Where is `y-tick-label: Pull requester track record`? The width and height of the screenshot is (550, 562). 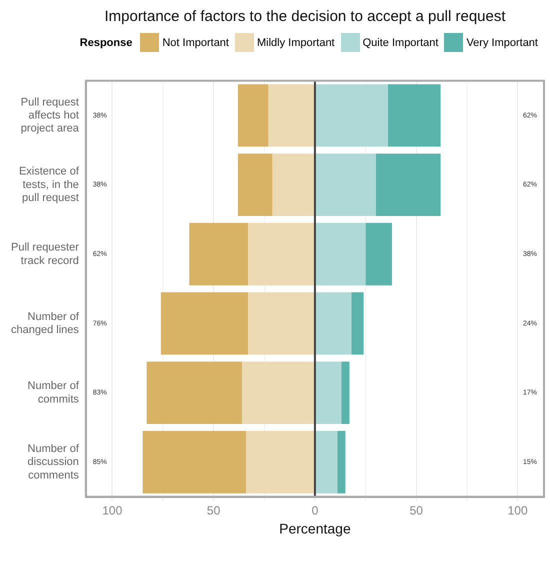
y-tick-label: Pull requester track record is located at coordinates (45, 254).